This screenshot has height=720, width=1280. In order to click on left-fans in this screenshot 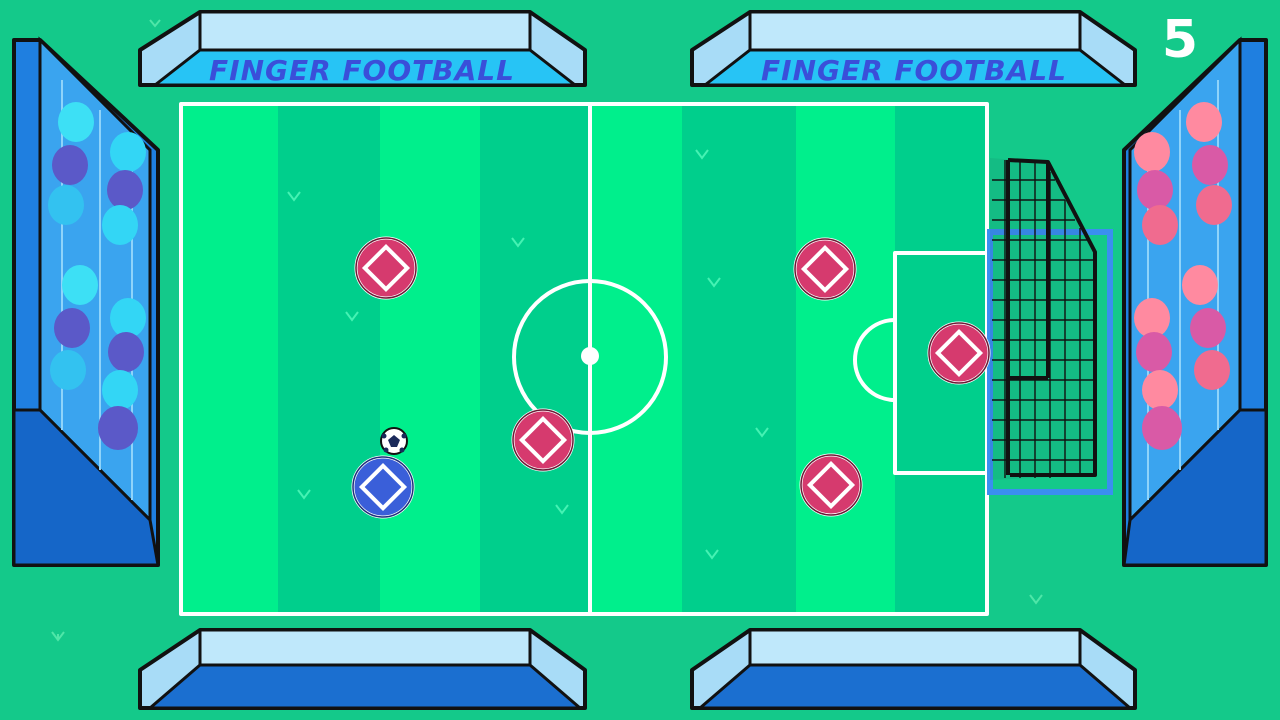, I will do `click(97, 276)`.